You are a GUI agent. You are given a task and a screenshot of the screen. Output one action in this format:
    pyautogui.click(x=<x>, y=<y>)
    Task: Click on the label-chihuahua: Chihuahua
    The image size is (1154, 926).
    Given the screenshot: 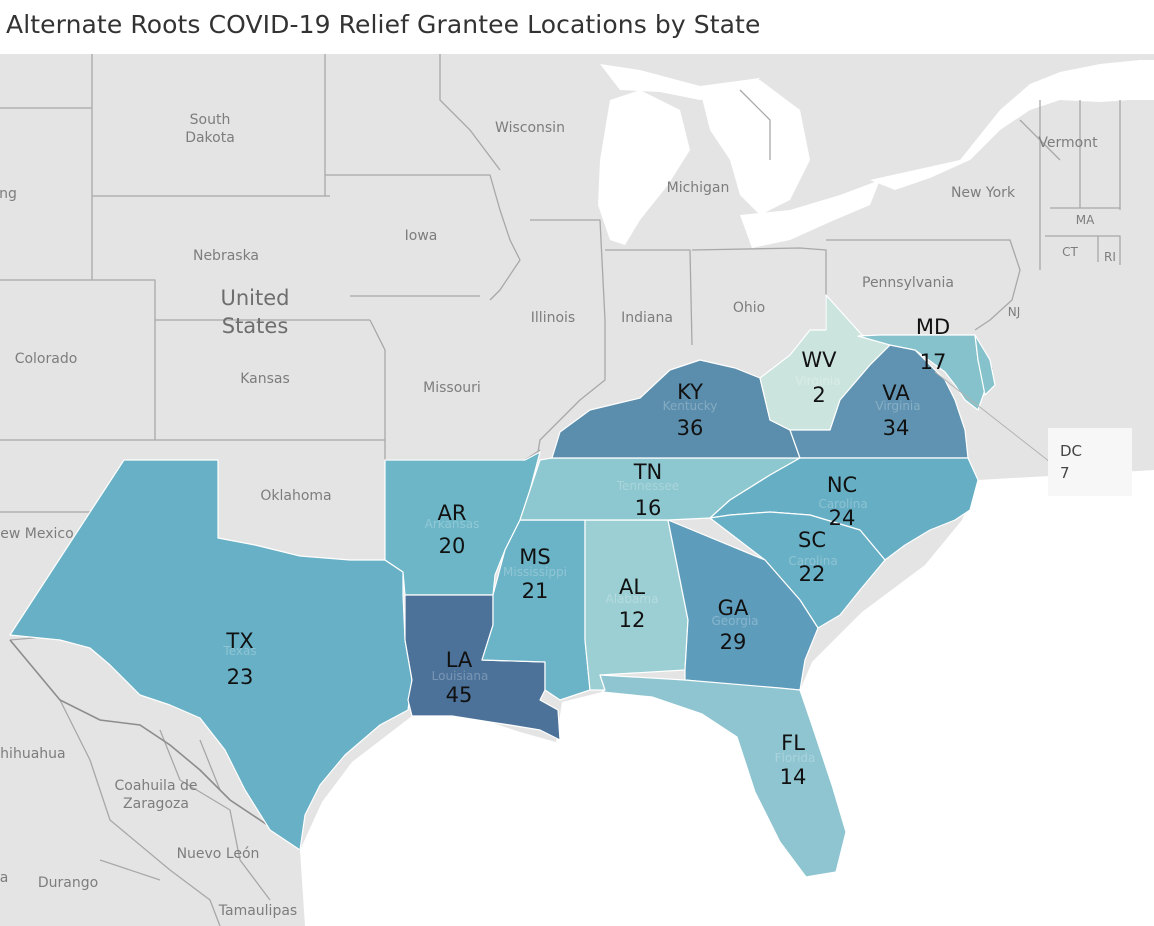 What is the action you would take?
    pyautogui.click(x=33, y=754)
    